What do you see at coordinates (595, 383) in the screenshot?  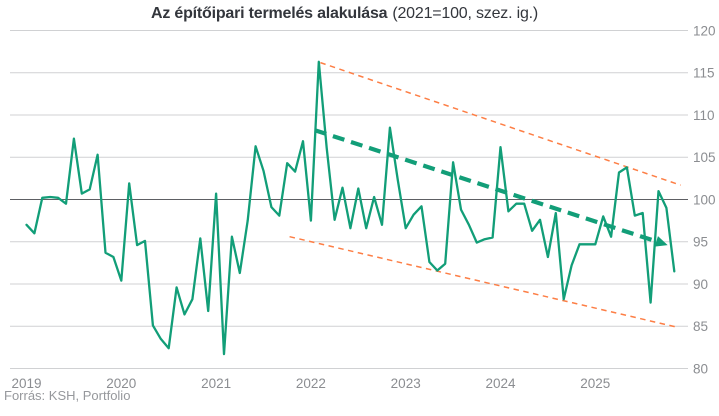 I see `x-axis-label: 2025` at bounding box center [595, 383].